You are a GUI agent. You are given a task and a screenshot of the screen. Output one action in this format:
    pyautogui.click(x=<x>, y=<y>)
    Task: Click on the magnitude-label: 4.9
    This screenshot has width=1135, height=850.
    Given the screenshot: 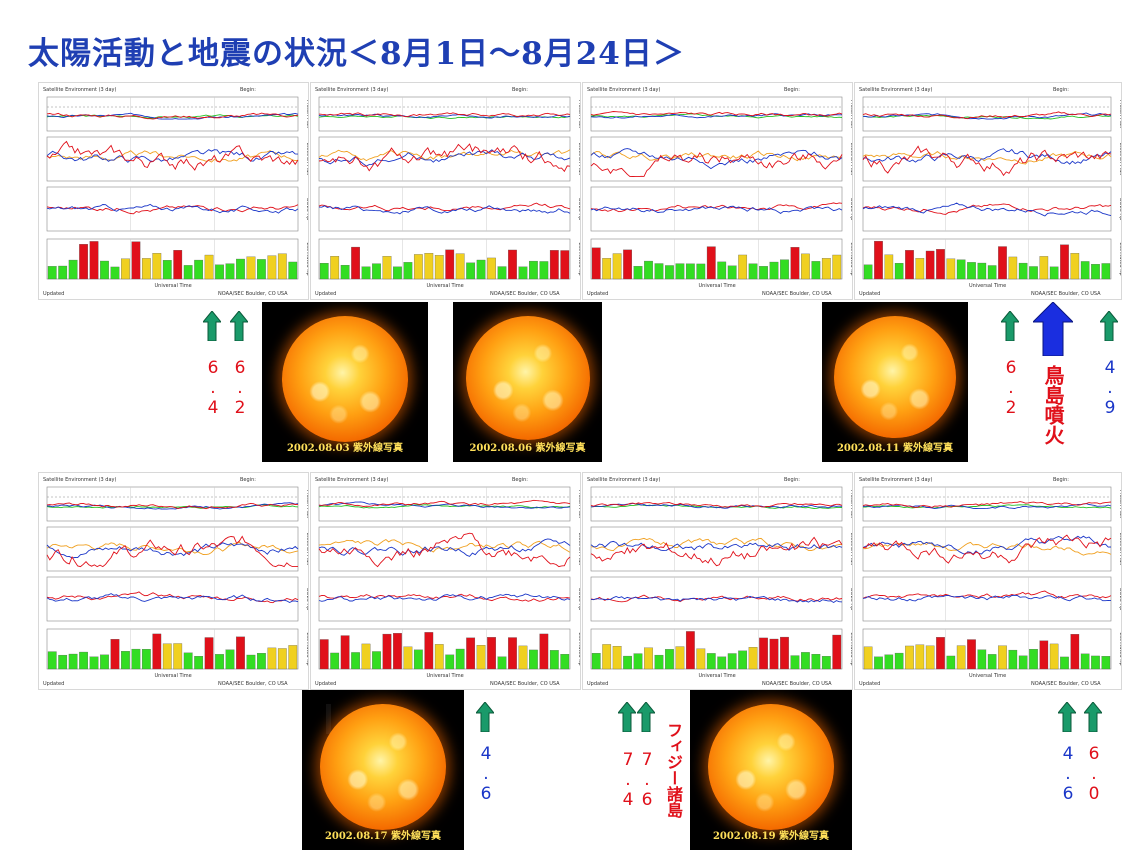 What is the action you would take?
    pyautogui.click(x=1110, y=388)
    